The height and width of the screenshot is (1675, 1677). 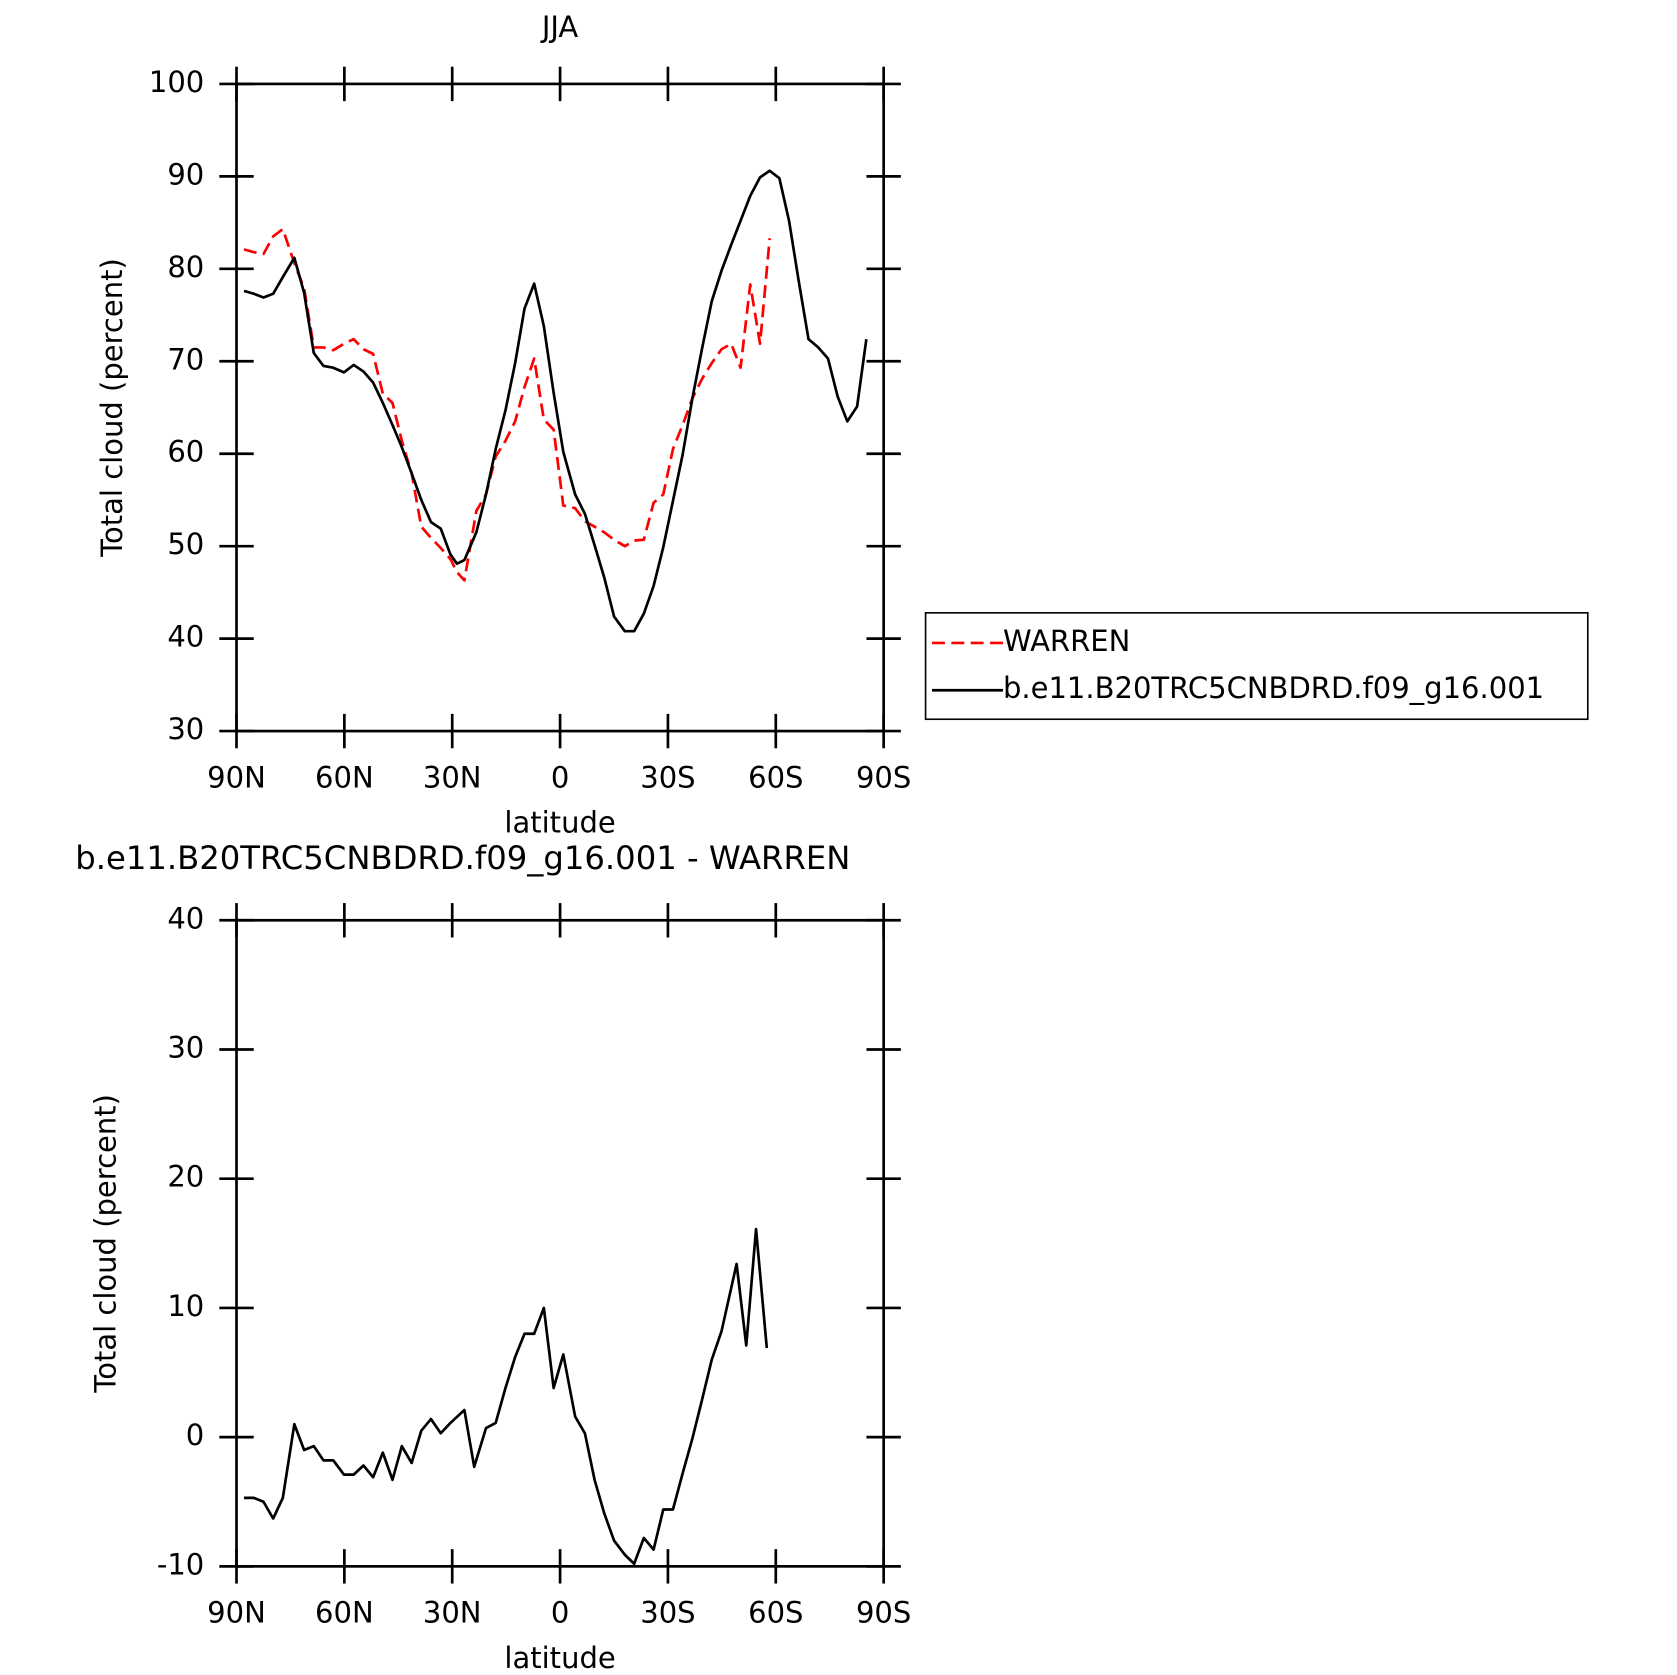 I want to click on y-tick-label: 20, so click(x=185, y=1177).